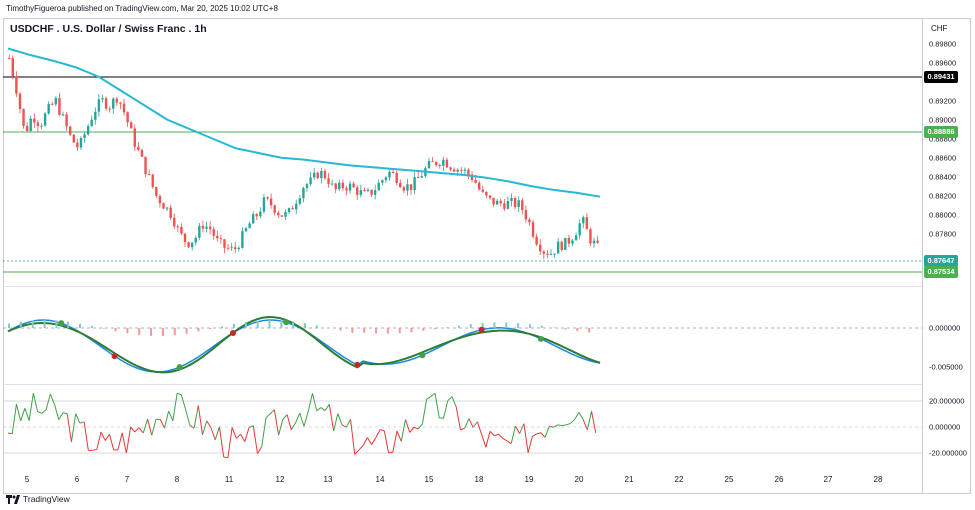 The height and width of the screenshot is (510, 975). I want to click on oscillator-tick: -0.005000, so click(946, 367).